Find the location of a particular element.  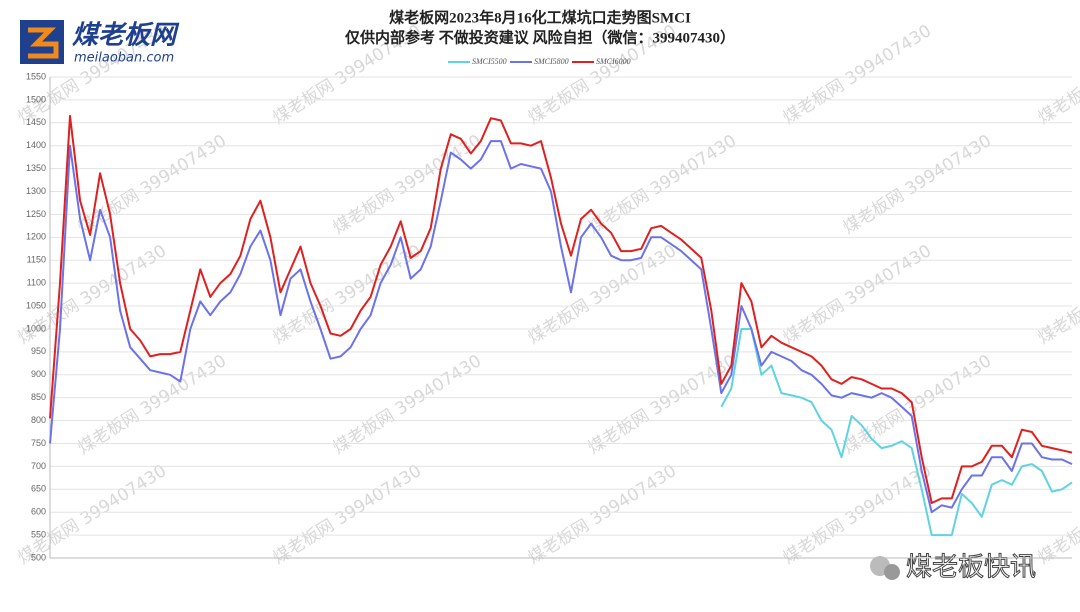

y-tick-label: 1000 is located at coordinates (36, 328).